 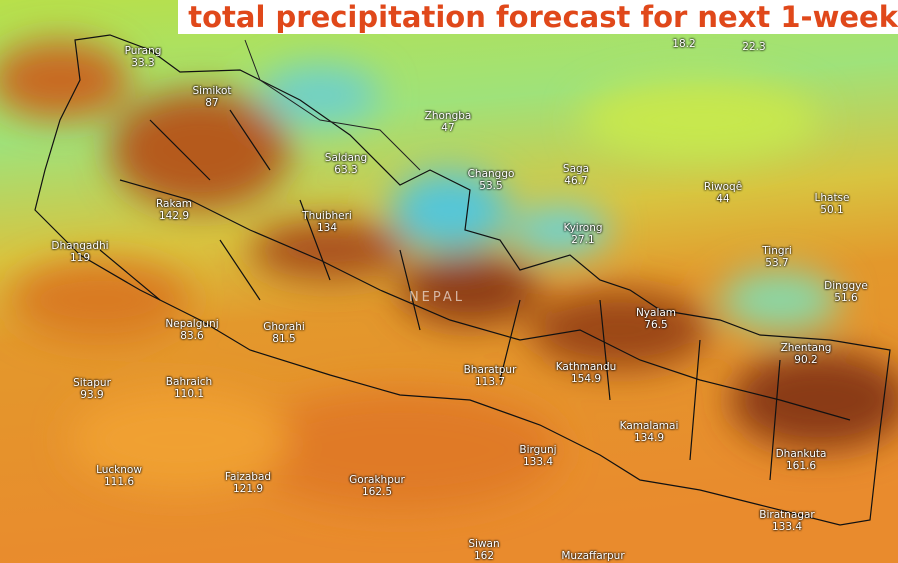 I want to click on place-name: Purang, so click(x=143, y=51).